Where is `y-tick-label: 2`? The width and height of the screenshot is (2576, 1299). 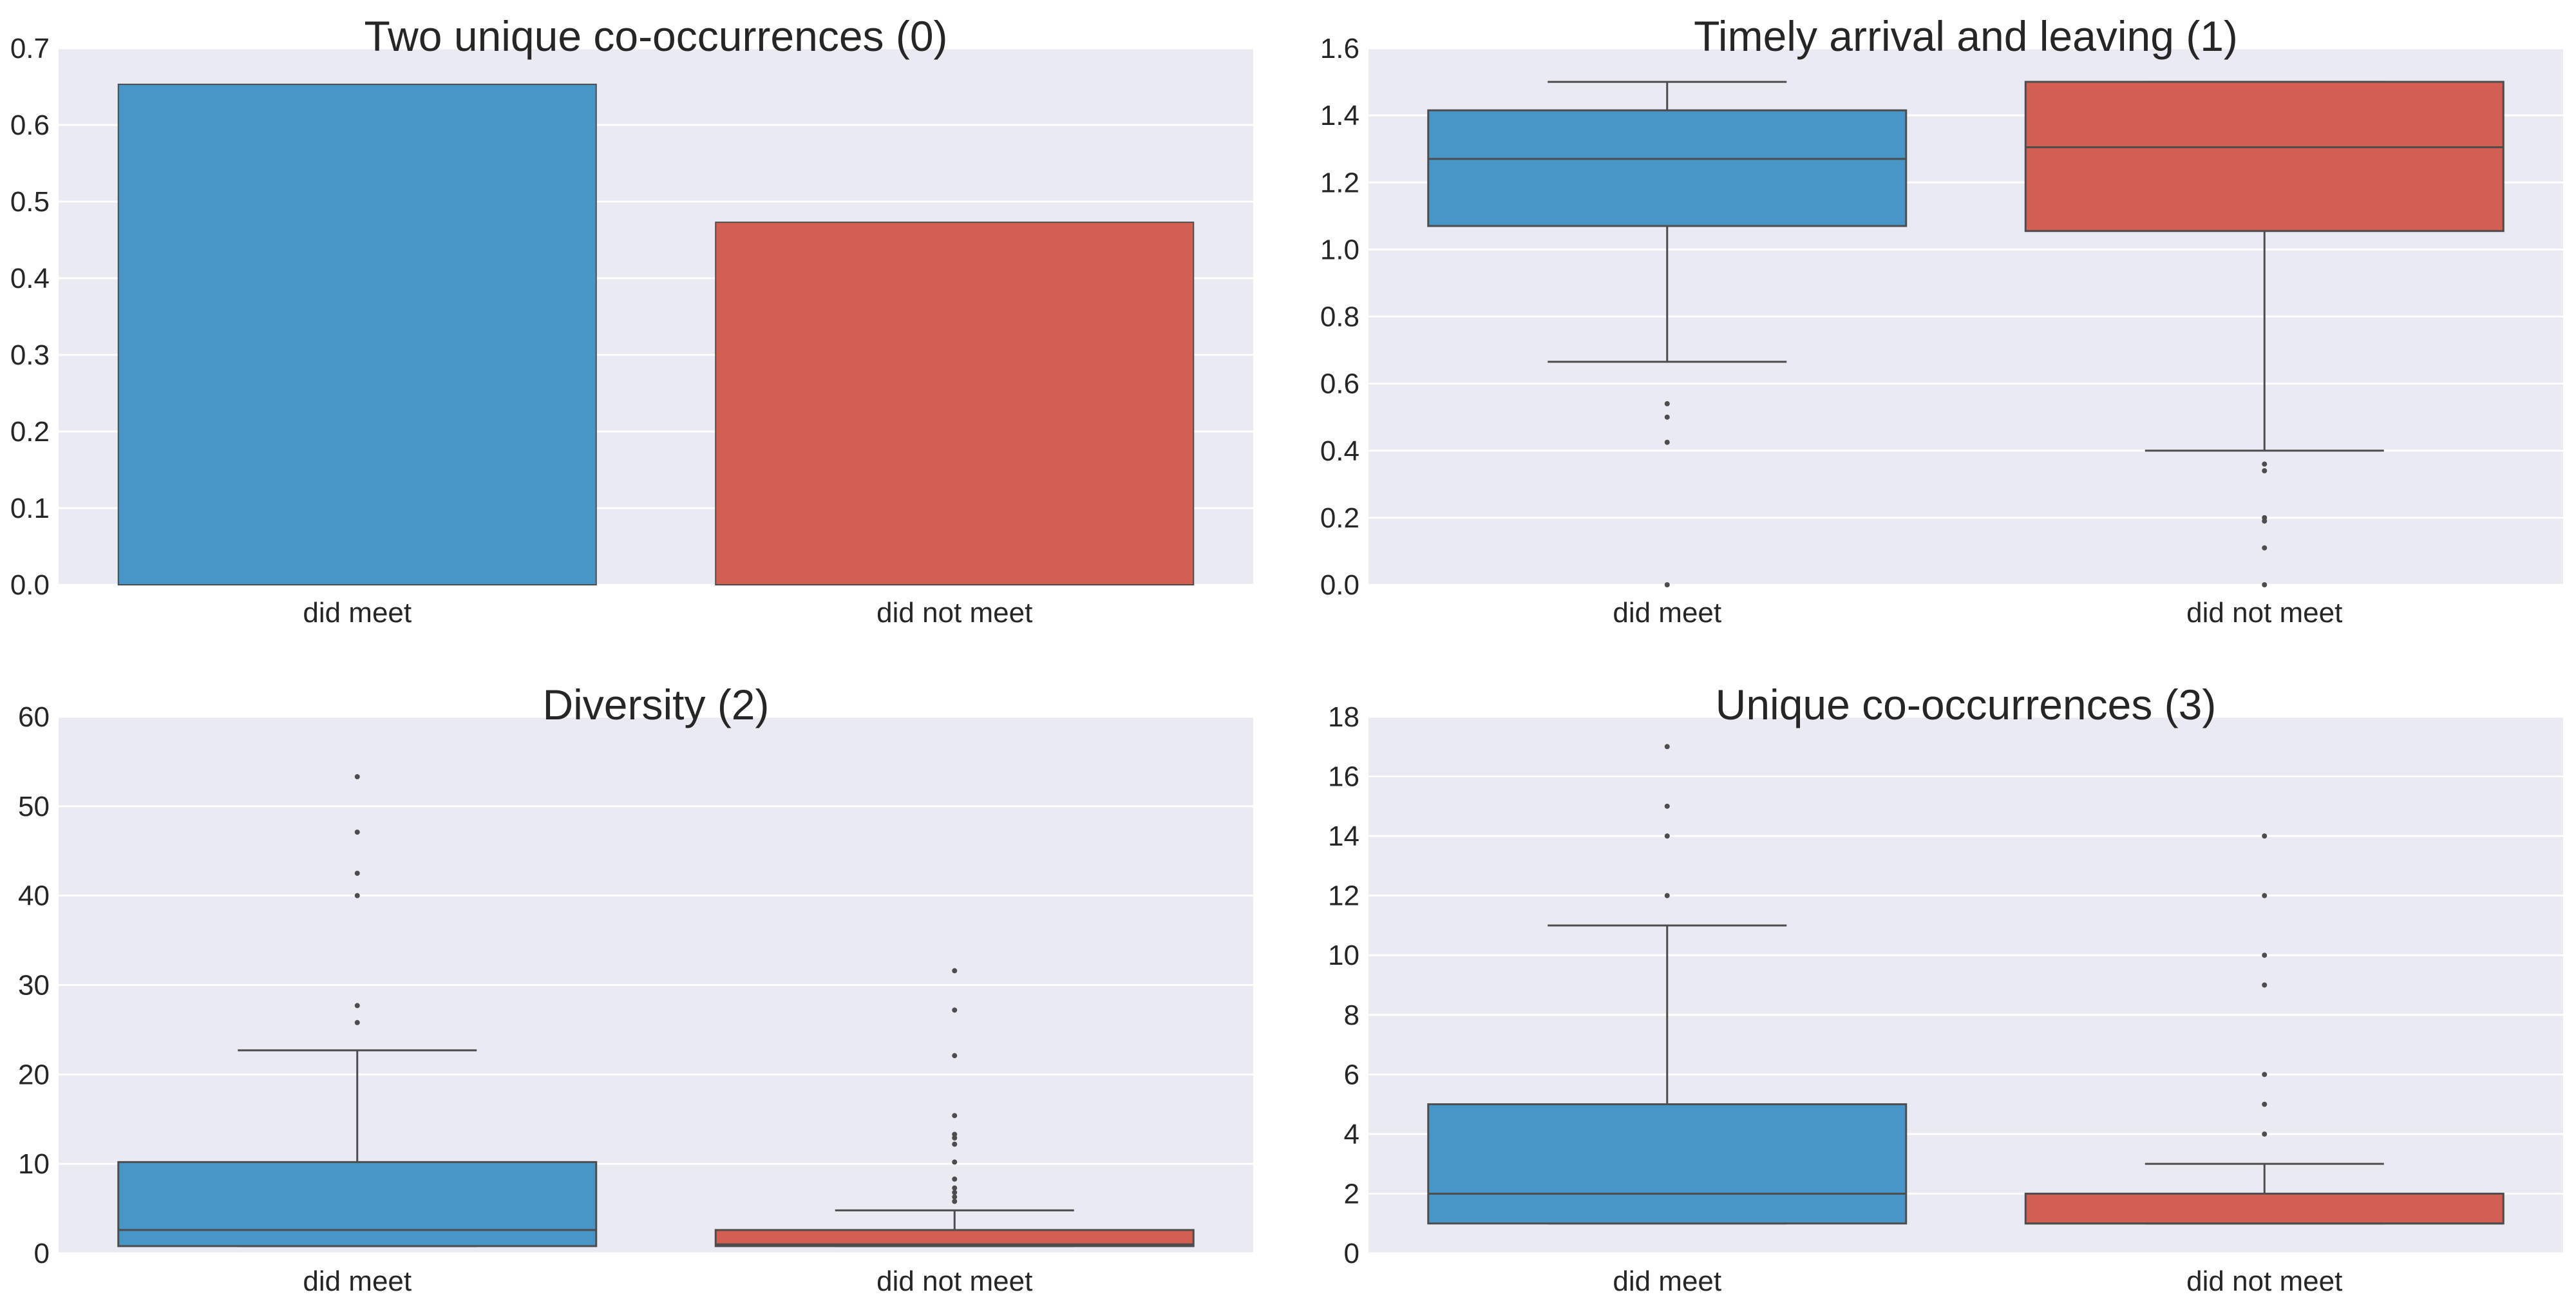 y-tick-label: 2 is located at coordinates (1351, 1194).